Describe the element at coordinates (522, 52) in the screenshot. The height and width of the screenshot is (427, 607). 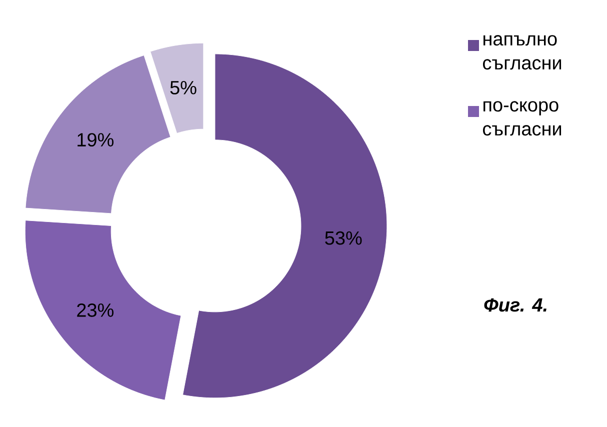
I see `legend-label: напълно съгласни` at that location.